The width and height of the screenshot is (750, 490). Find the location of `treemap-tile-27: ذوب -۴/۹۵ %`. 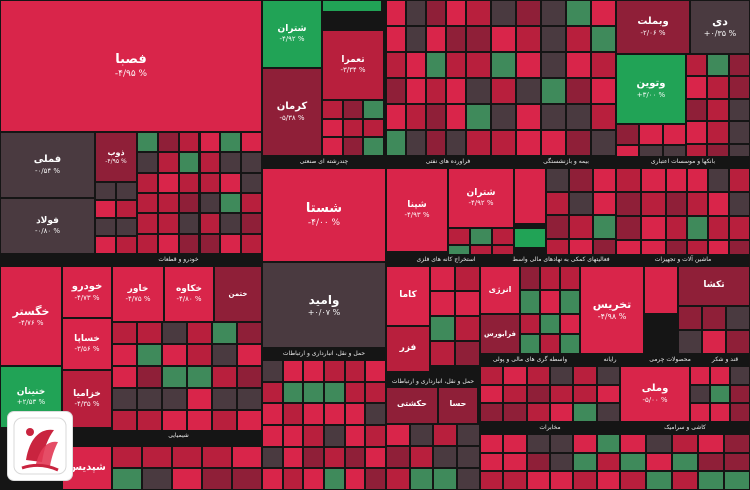

treemap-tile-27: ذوب -۴/۹۵ % is located at coordinates (116, 157).